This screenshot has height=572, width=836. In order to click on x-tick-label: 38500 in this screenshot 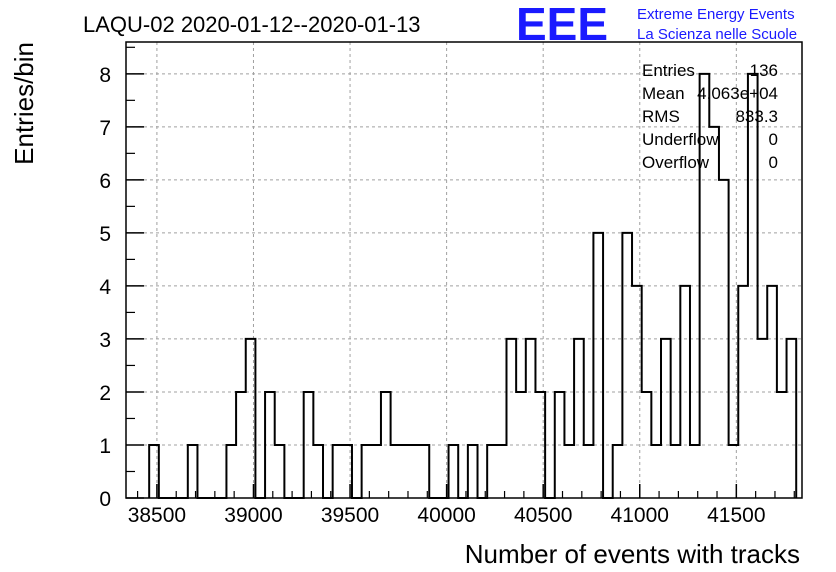, I will do `click(157, 515)`.